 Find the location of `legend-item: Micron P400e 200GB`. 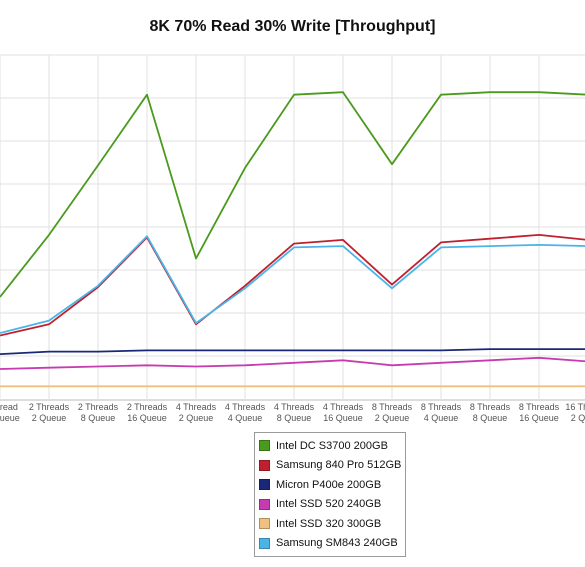

legend-item: Micron P400e 200GB is located at coordinates (330, 485).